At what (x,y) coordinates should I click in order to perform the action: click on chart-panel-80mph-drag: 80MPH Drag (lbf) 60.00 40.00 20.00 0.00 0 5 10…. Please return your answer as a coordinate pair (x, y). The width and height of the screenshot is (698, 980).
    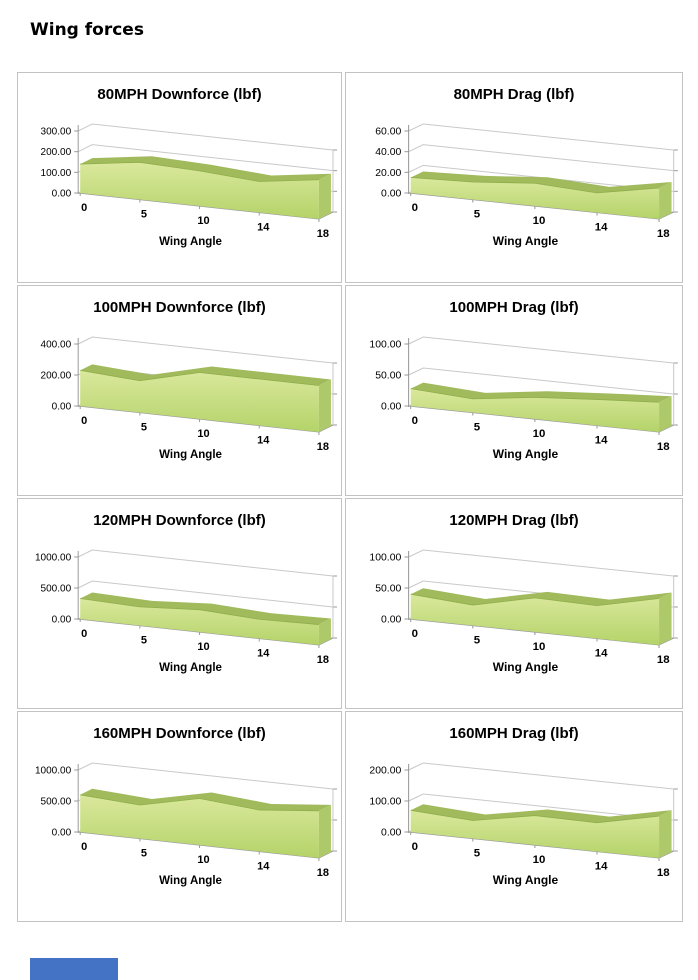
    Looking at the image, I should click on (514, 177).